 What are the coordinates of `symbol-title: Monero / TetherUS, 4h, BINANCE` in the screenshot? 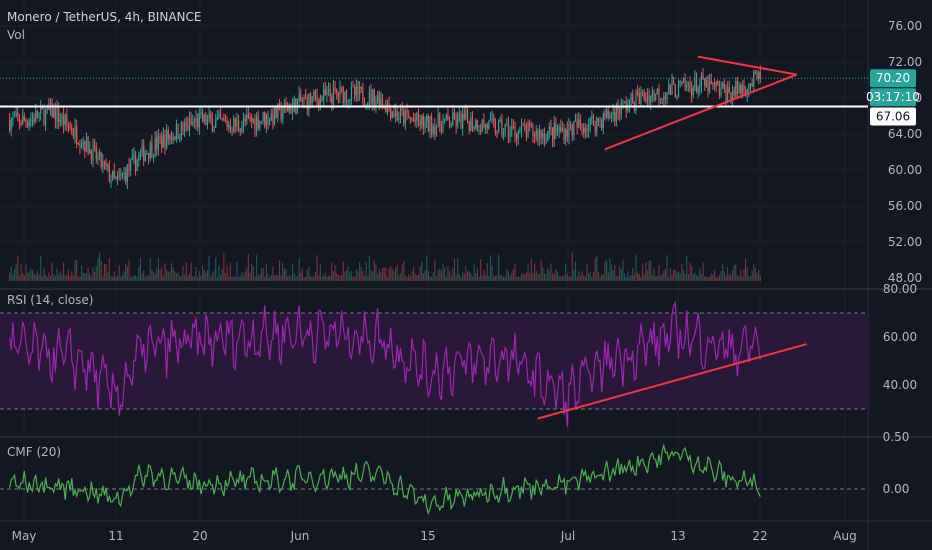 It's located at (104, 17).